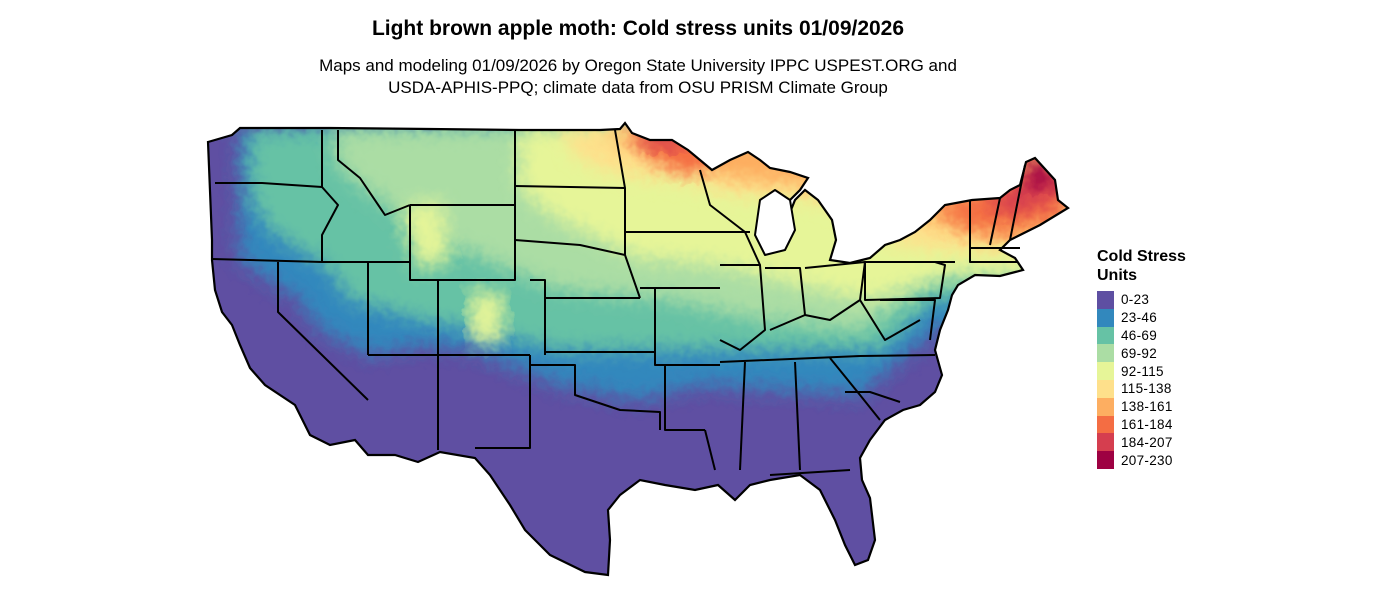 The width and height of the screenshot is (1400, 594). Describe the element at coordinates (785, 299) in the screenshot. I see `border-in` at that location.